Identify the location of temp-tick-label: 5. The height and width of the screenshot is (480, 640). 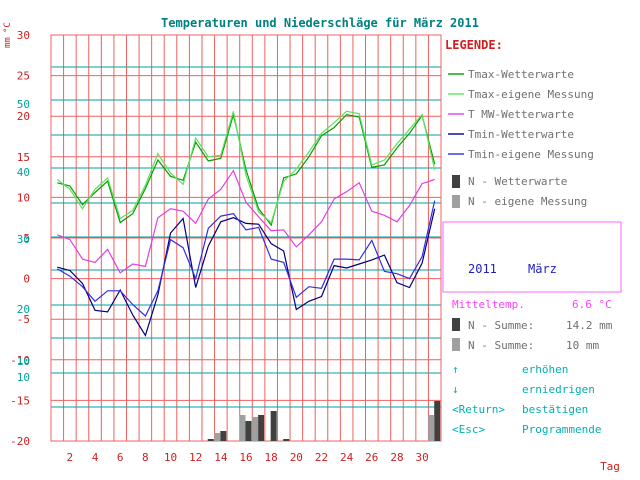
(26, 238).